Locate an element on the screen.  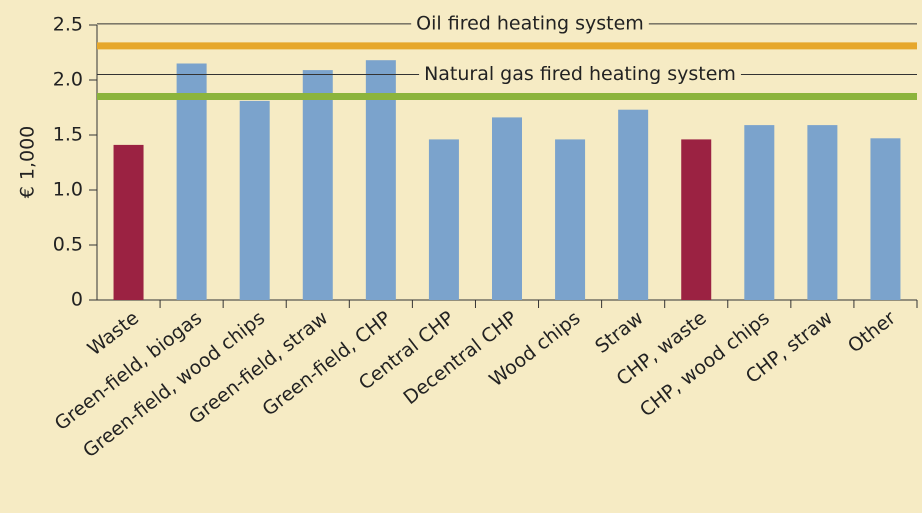
y-tick-label: 1.5 is located at coordinates (68, 135).